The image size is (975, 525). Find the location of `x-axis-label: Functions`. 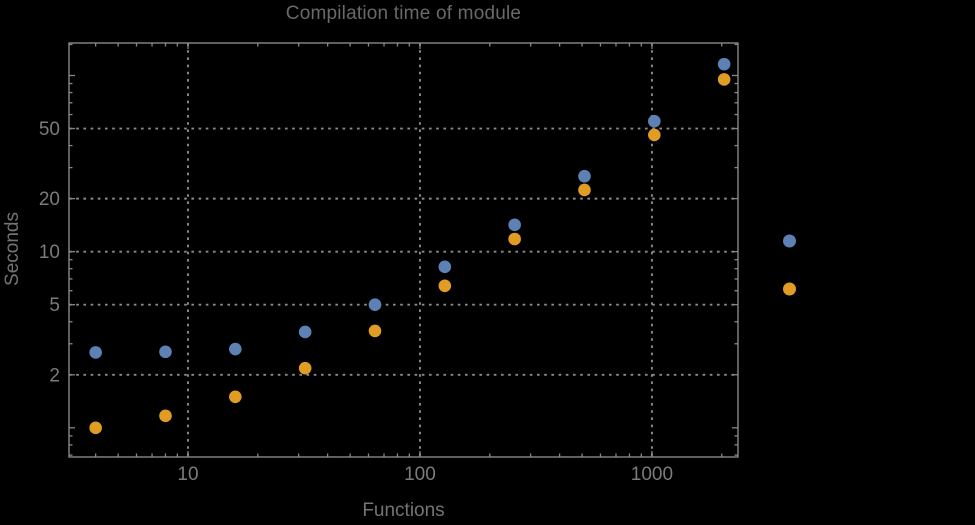

x-axis-label: Functions is located at coordinates (403, 510).